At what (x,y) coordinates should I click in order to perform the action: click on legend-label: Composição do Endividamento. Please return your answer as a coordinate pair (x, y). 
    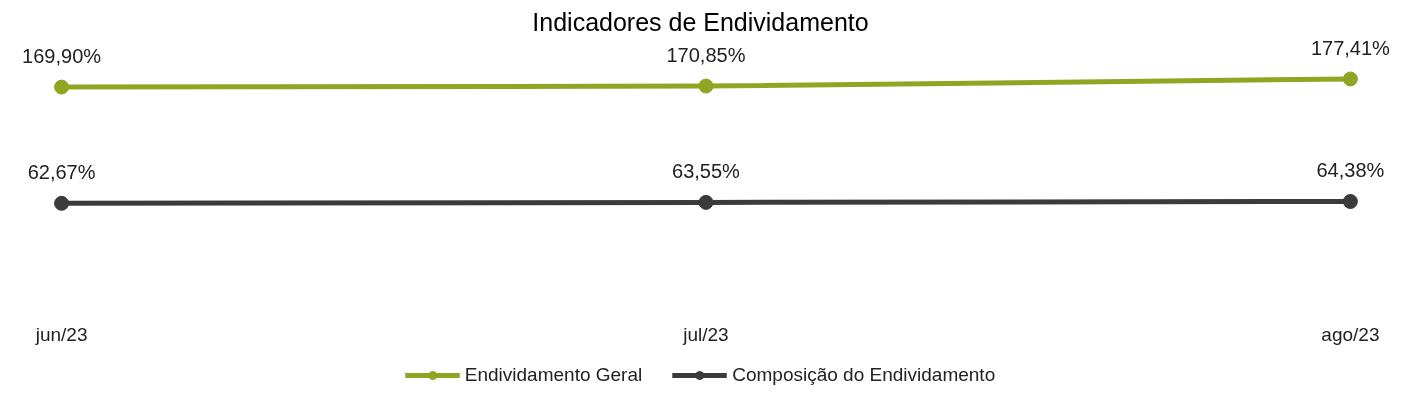
    Looking at the image, I should click on (864, 375).